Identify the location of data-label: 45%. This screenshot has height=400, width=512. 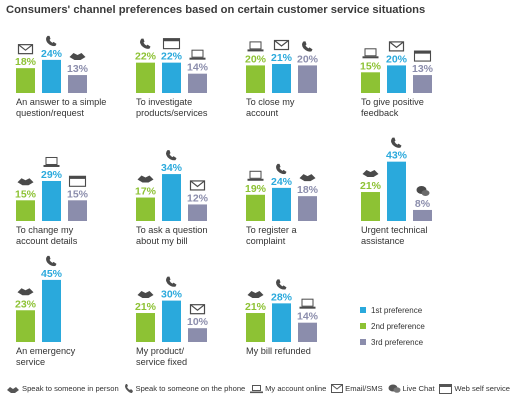
(52, 274).